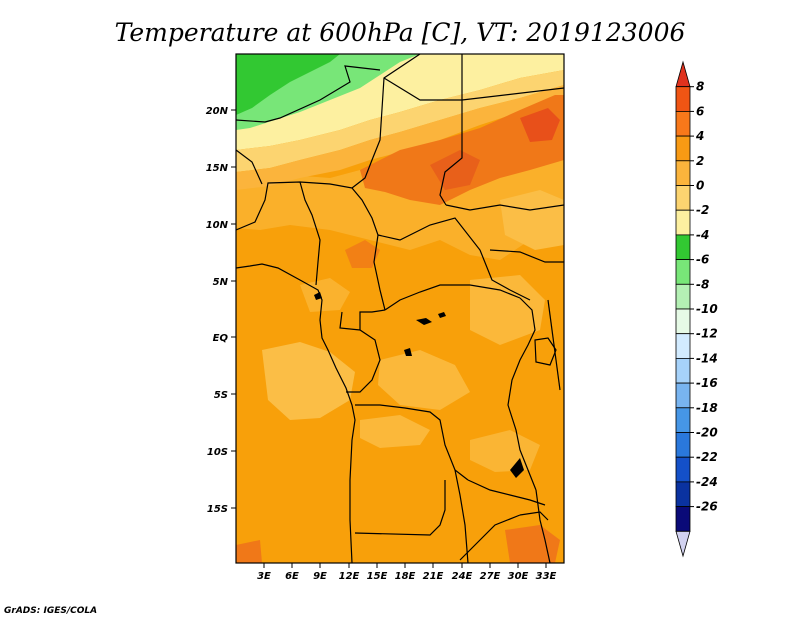  I want to click on colorbar-label: -24, so click(707, 482).